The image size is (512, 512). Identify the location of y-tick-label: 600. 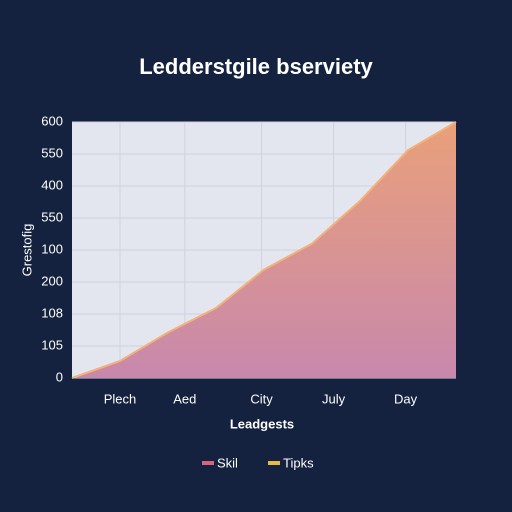
(52, 120).